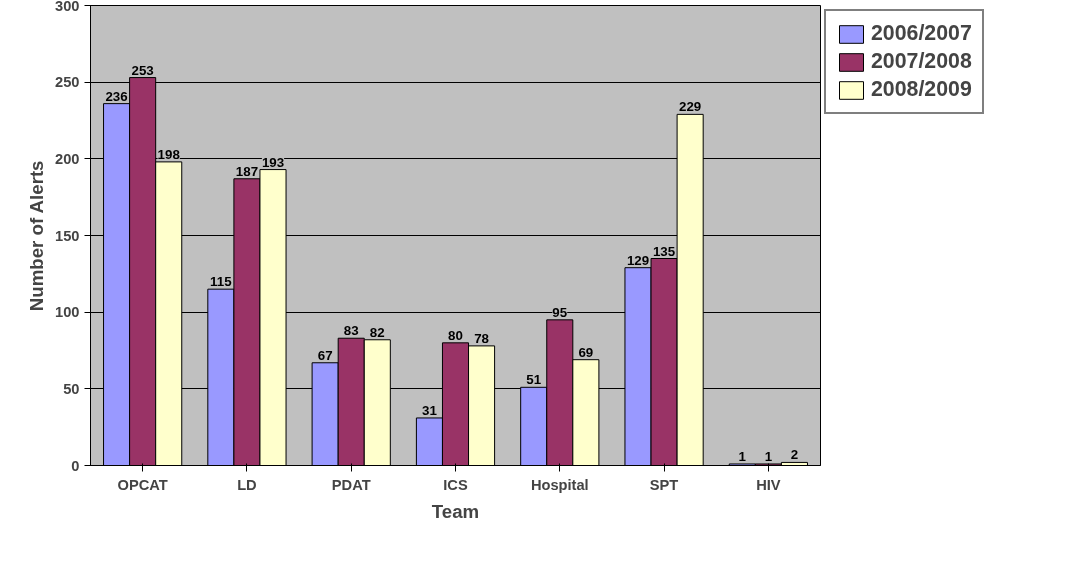 Image resolution: width=1081 pixels, height=573 pixels. What do you see at coordinates (247, 171) in the screenshot?
I see `data-label: 187` at bounding box center [247, 171].